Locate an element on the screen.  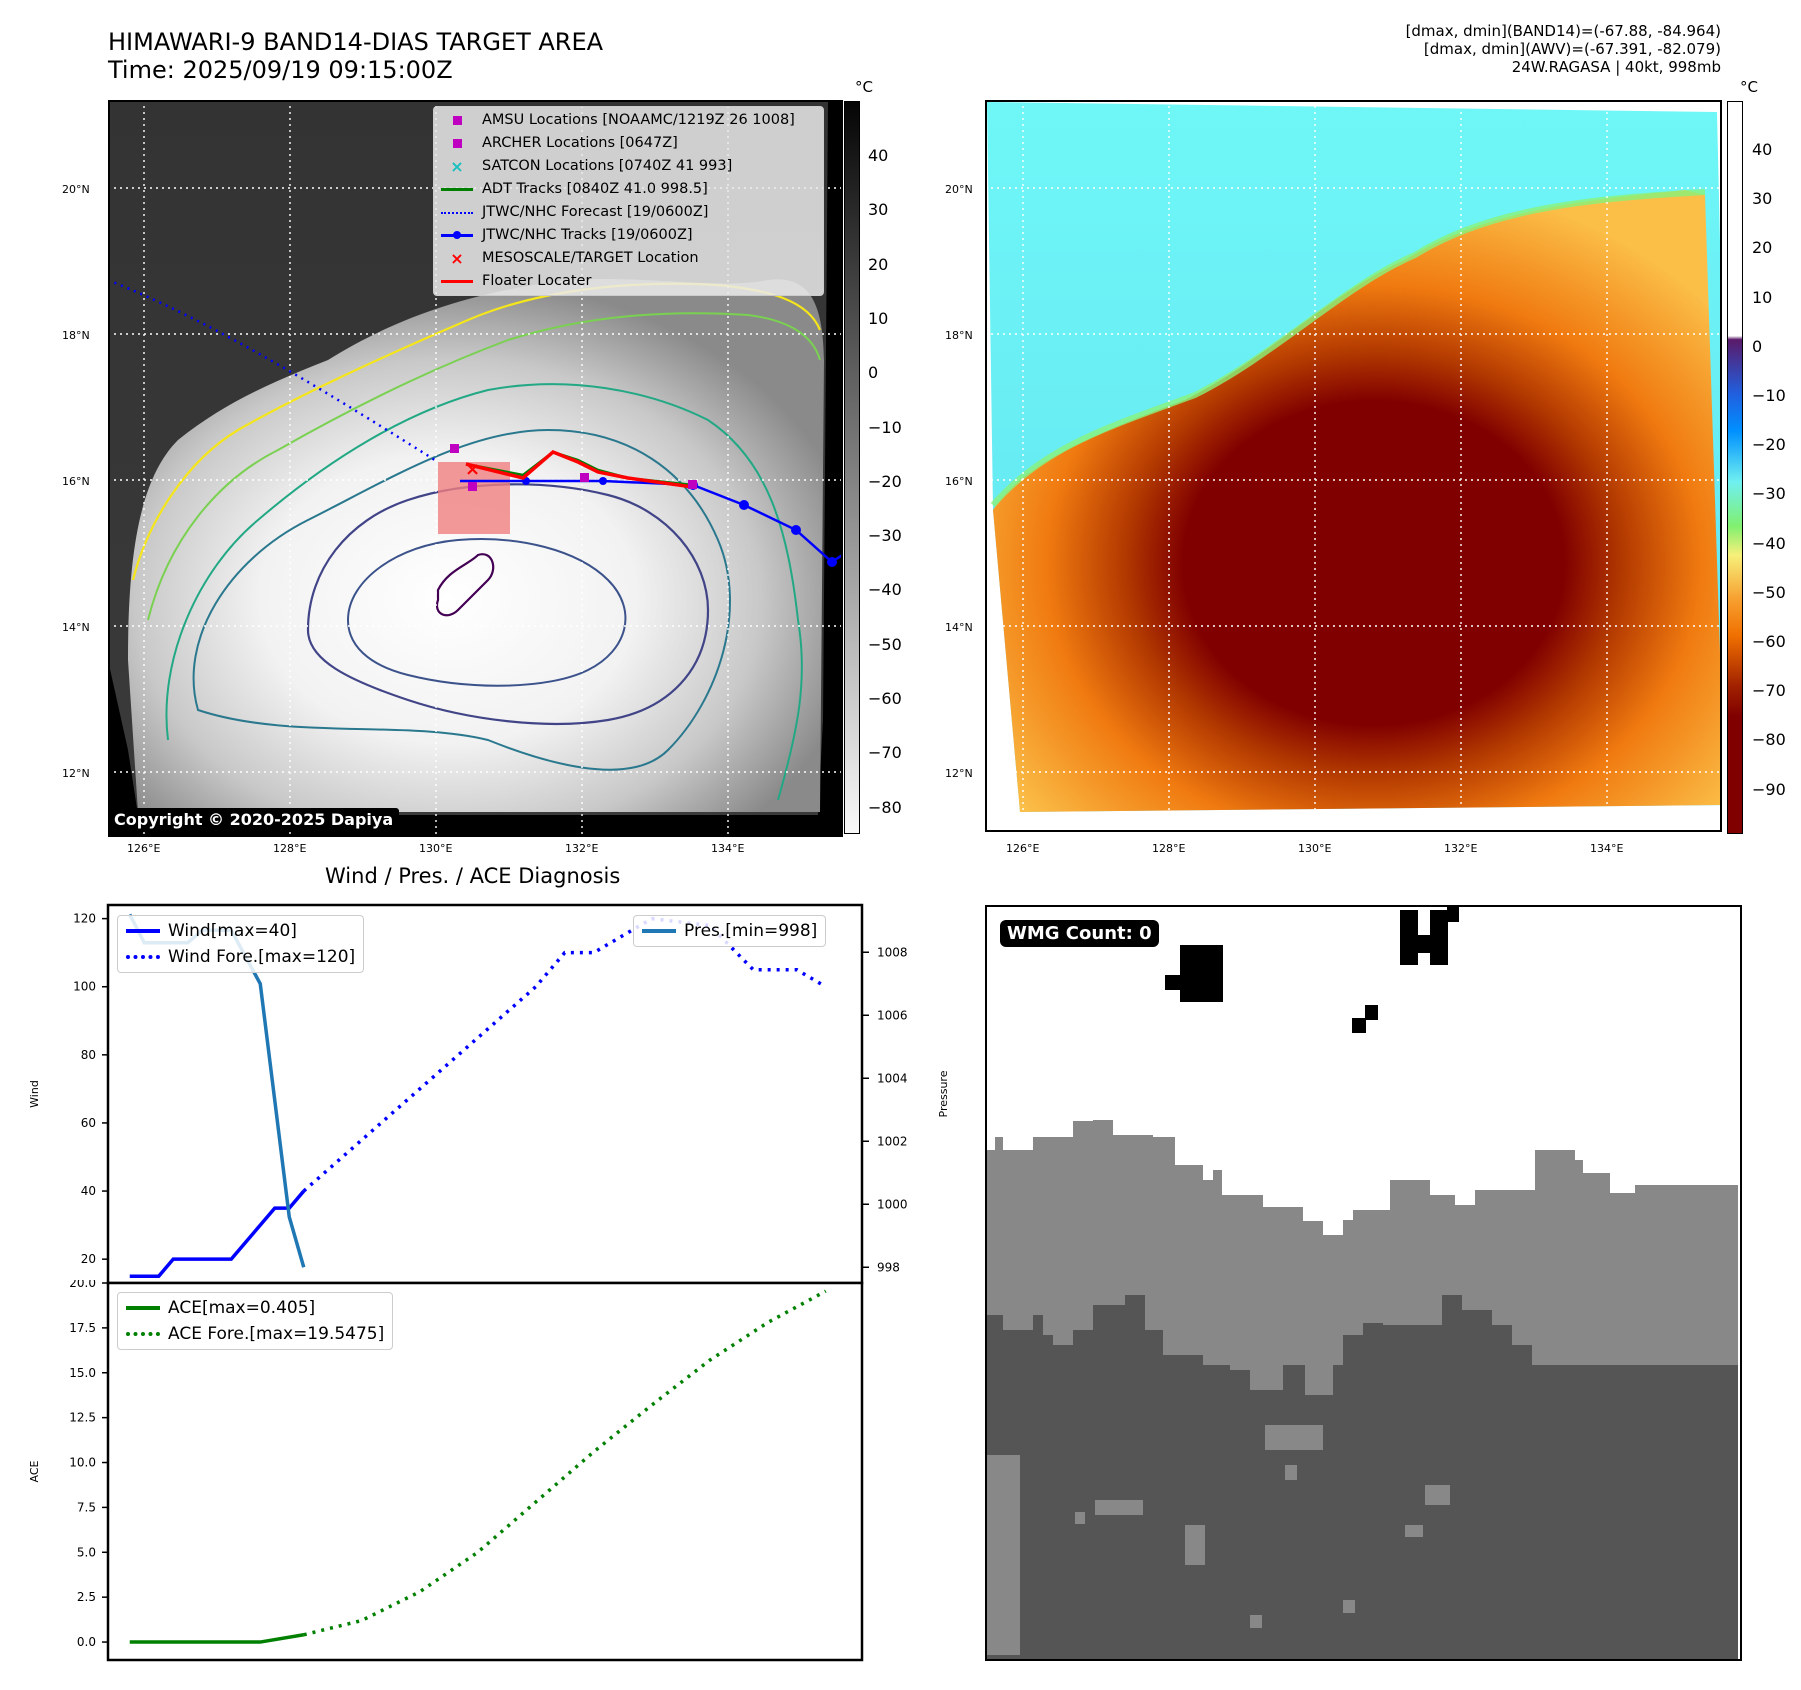
lon-label: 132°E is located at coordinates (1461, 848).